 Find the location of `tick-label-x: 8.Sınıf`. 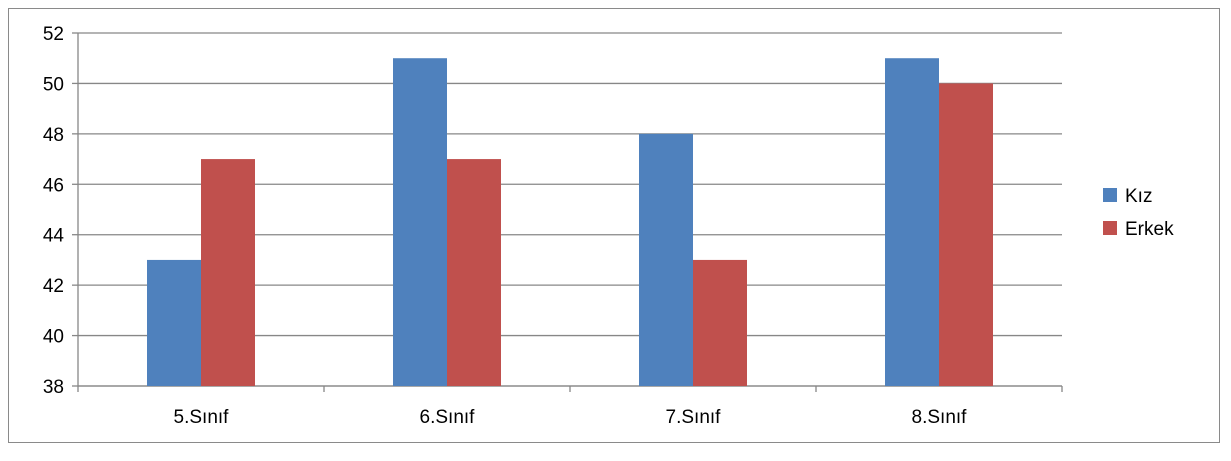

tick-label-x: 8.Sınıf is located at coordinates (940, 417).